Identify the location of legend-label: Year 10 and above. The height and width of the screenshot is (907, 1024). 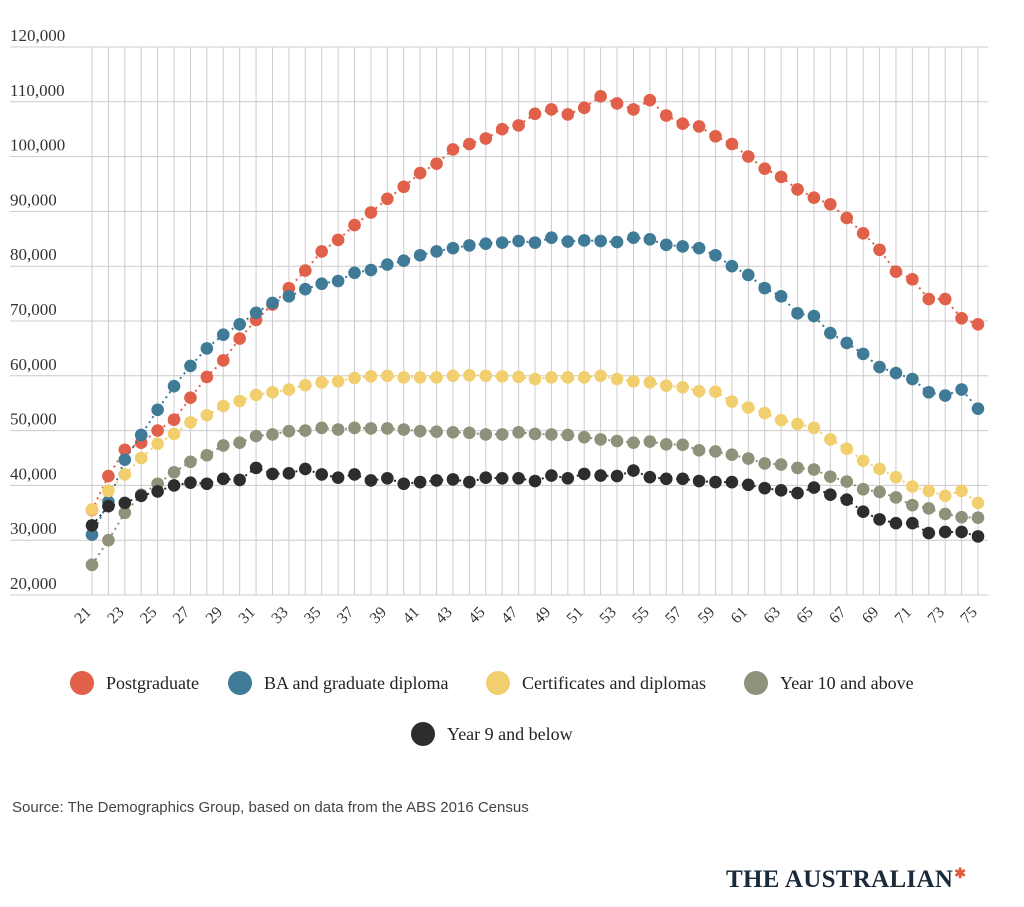
(847, 683).